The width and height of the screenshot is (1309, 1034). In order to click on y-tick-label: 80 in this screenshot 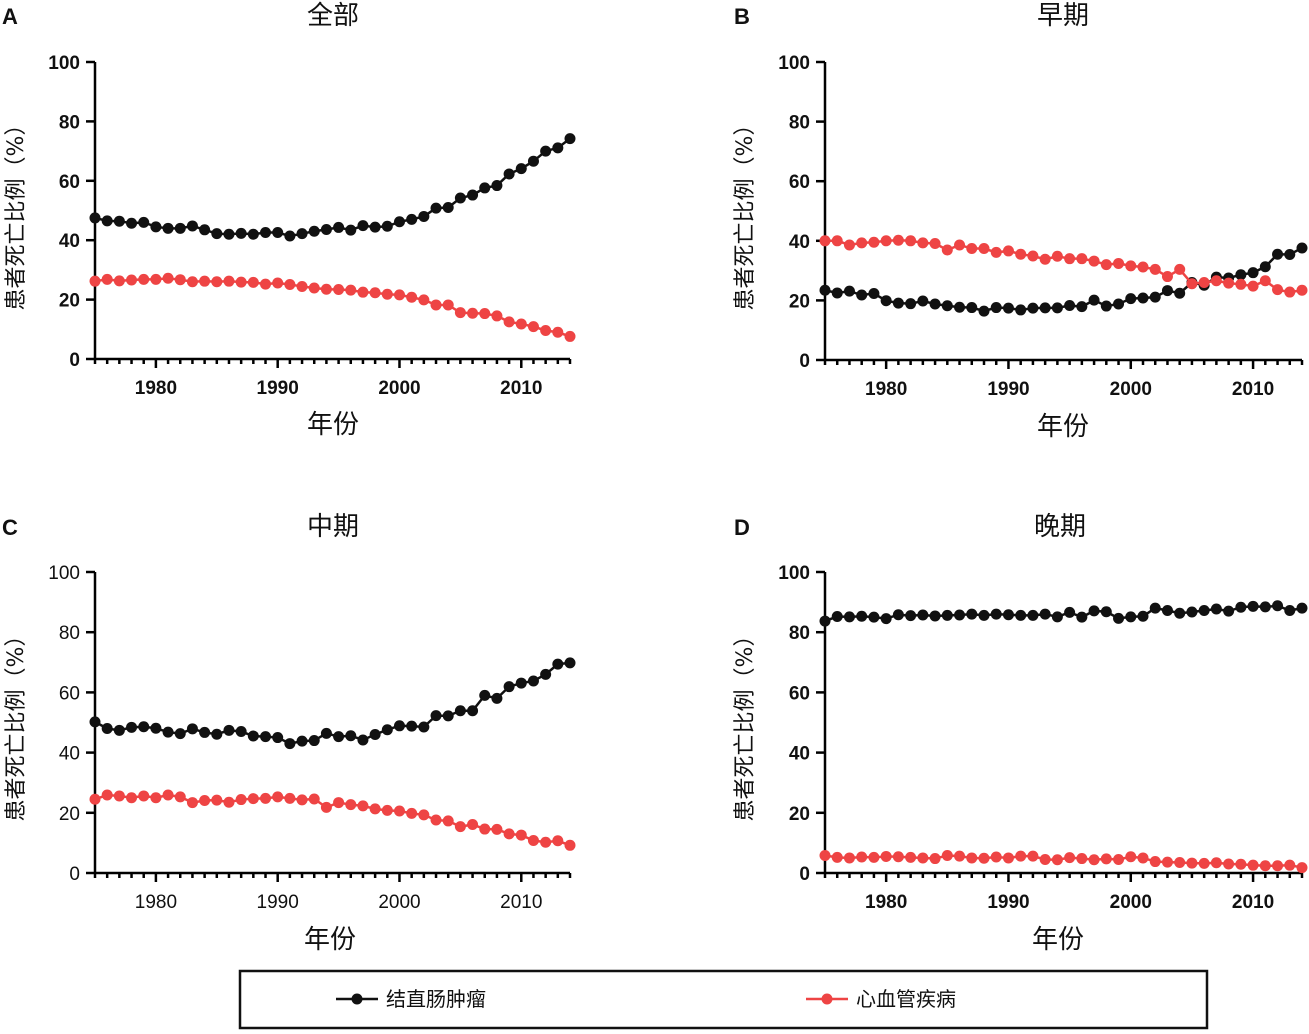, I will do `click(799, 633)`.